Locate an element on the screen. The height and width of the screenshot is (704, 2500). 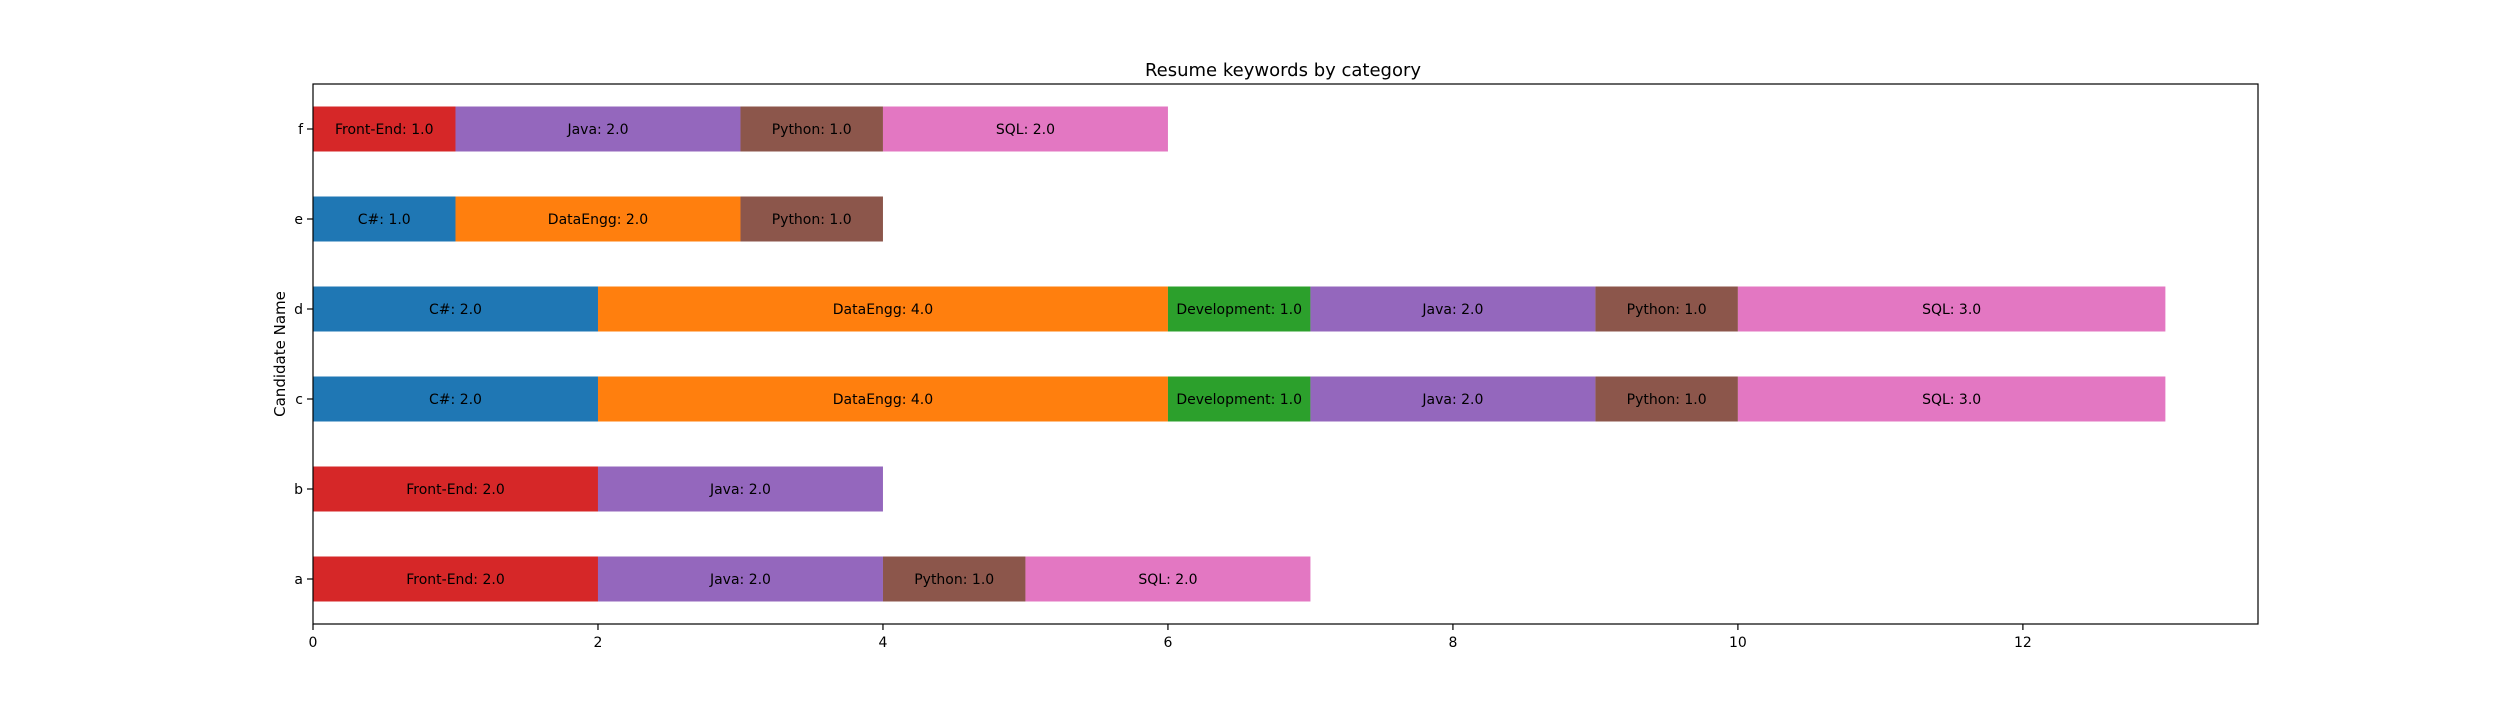
bar-segment-c-dataengg is located at coordinates (882, 399).